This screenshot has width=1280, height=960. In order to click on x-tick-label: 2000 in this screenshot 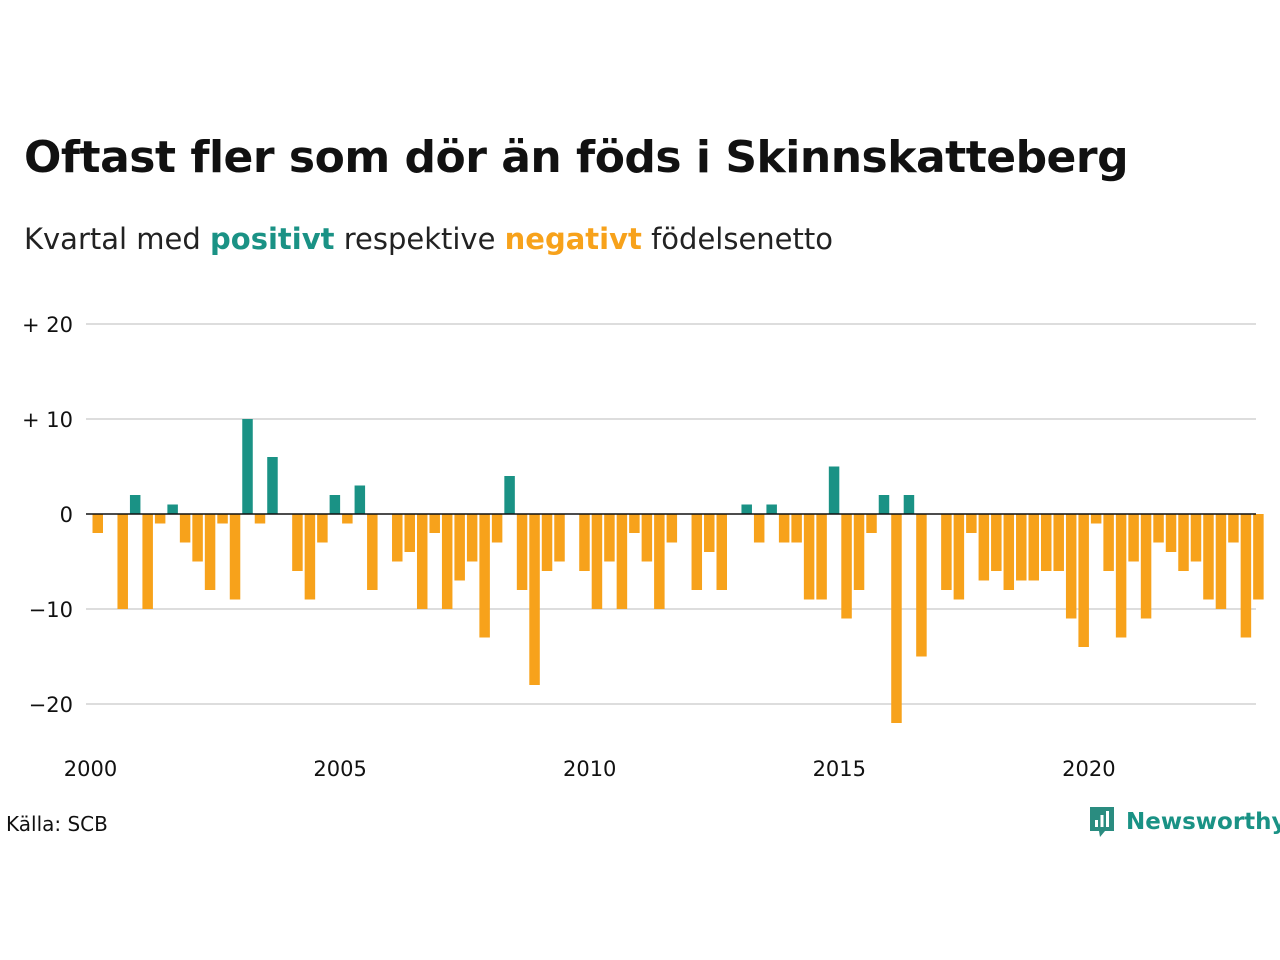, I will do `click(90, 769)`.